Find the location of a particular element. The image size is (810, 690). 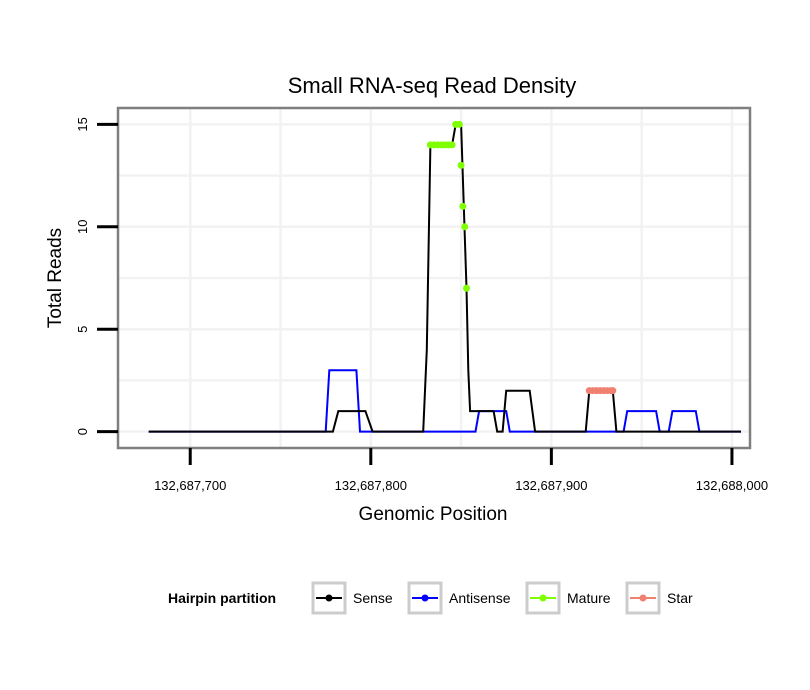

legend-point-antisense is located at coordinates (425, 598).